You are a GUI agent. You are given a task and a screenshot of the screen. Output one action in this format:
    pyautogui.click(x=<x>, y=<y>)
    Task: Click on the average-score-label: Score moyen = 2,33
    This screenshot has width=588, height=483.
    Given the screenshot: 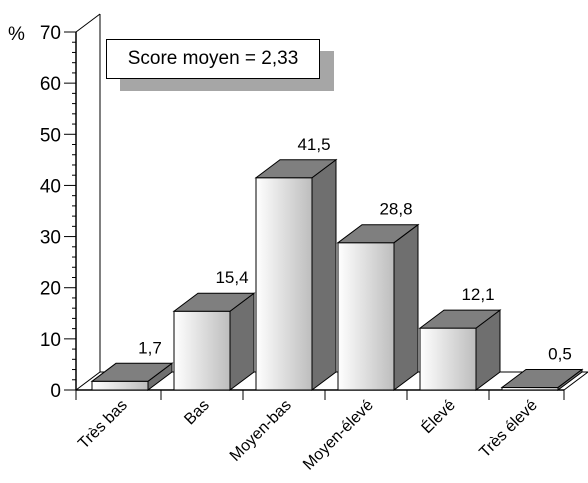 What is the action you would take?
    pyautogui.click(x=213, y=59)
    